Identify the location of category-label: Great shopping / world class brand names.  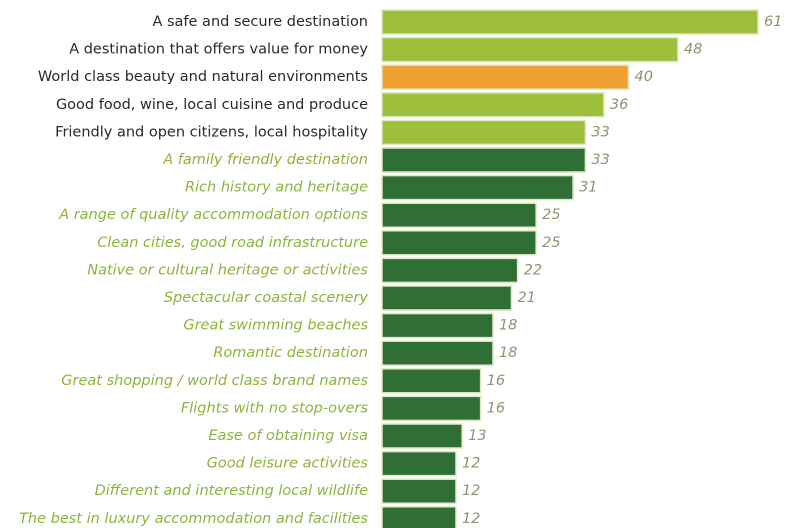
(214, 381).